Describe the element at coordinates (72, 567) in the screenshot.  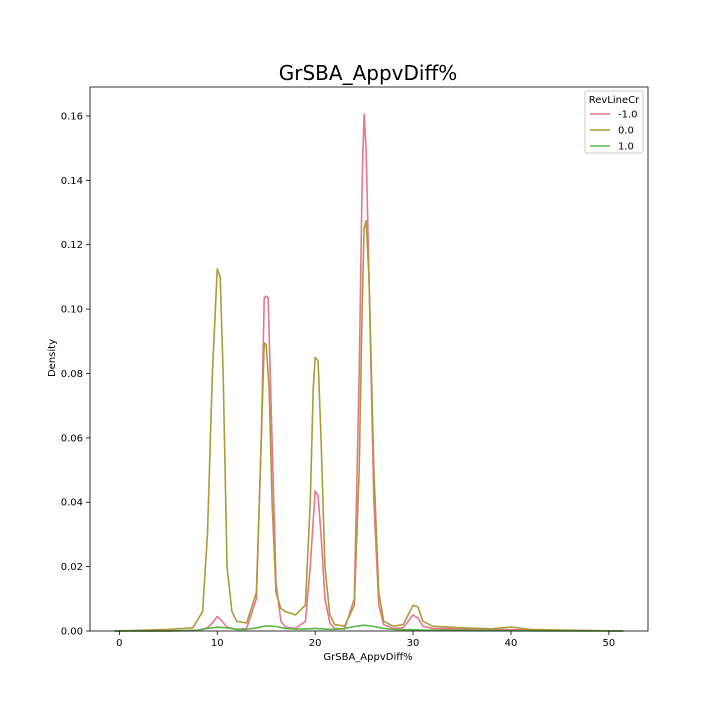
I see `y-tick-label: 0.02` at that location.